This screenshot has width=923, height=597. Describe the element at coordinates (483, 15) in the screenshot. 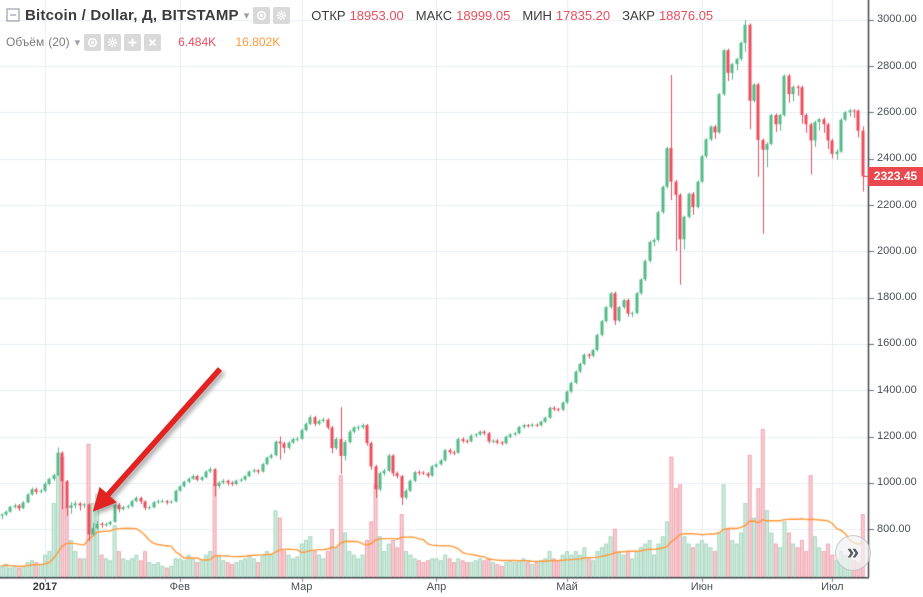

I see `high-value: 18999.05` at that location.